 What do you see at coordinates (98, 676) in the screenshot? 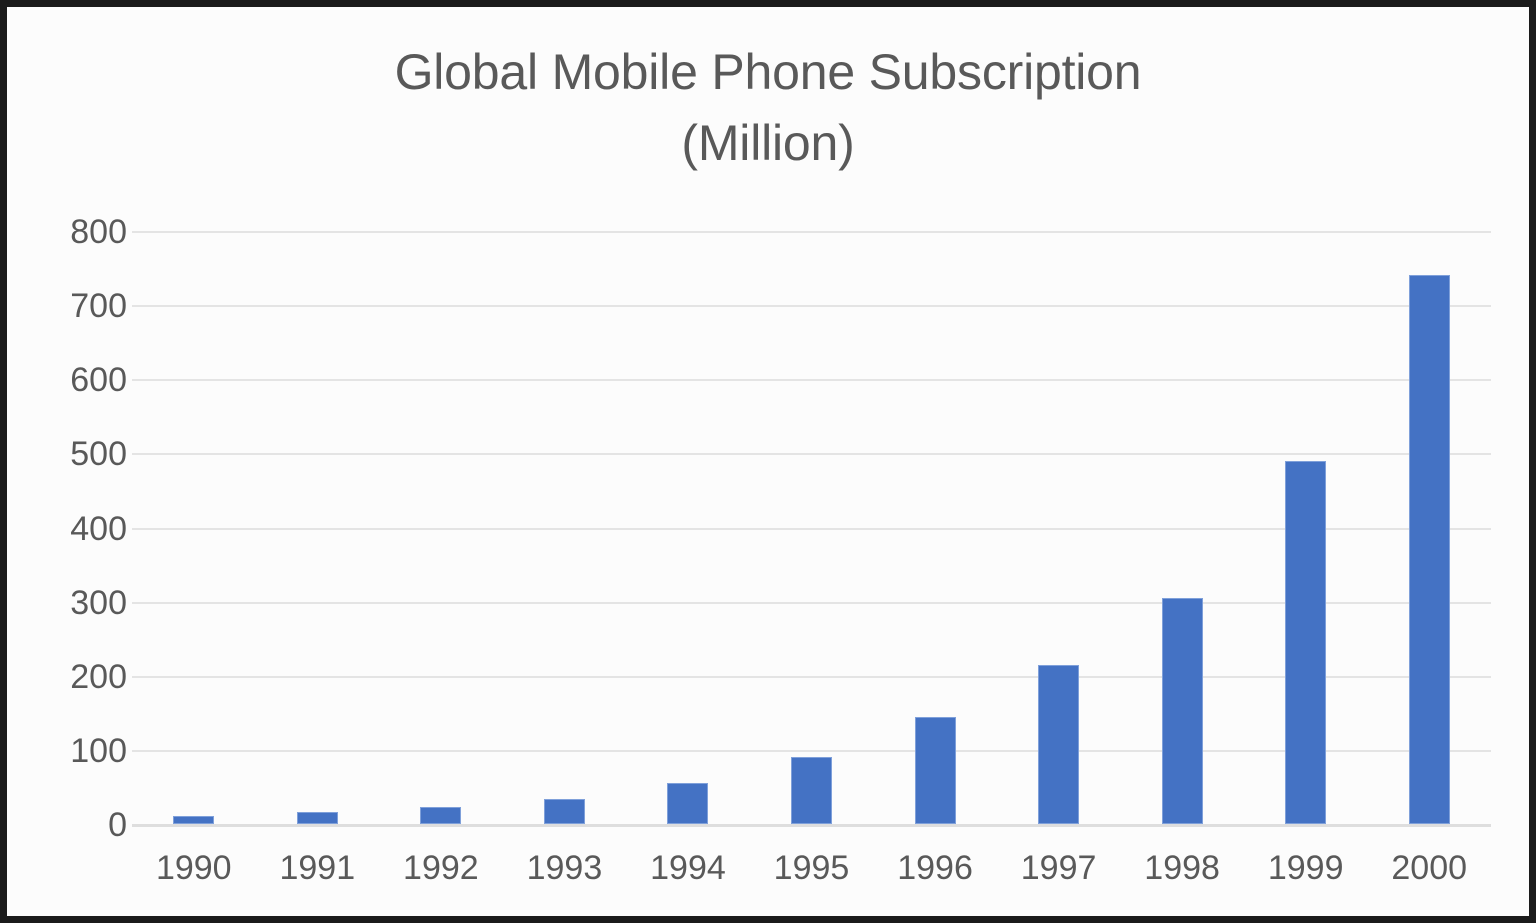
I see `y-tick-label: 200` at bounding box center [98, 676].